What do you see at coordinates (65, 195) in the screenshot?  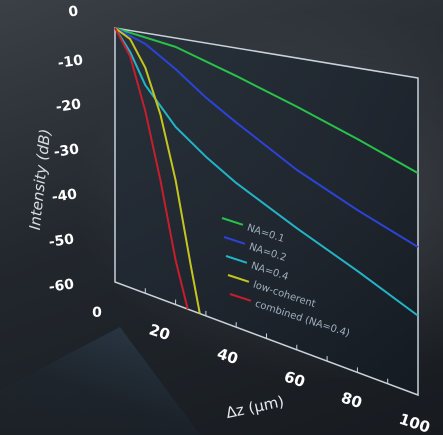 I see `y-tick-label: -40` at bounding box center [65, 195].